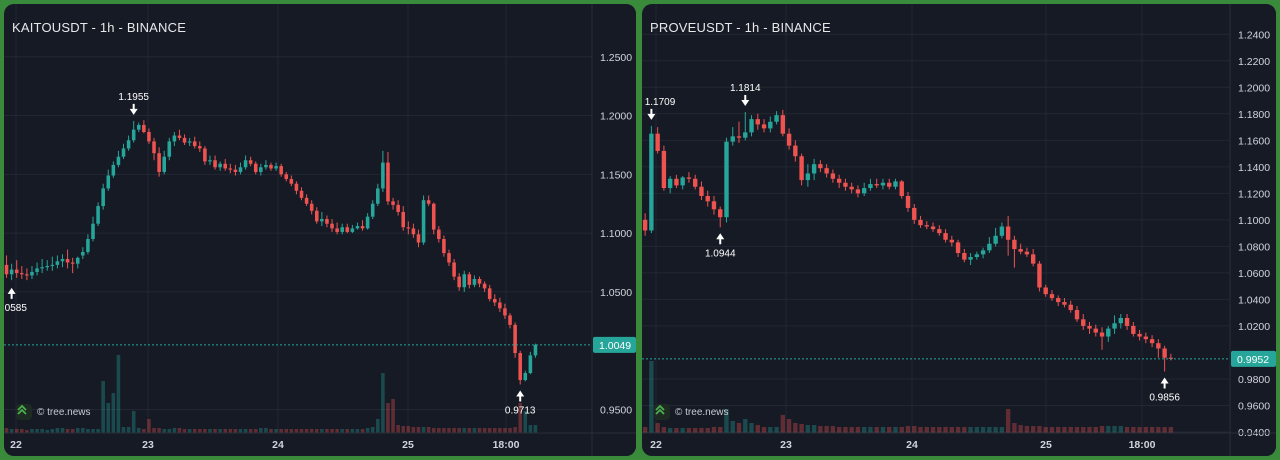  What do you see at coordinates (133, 109) in the screenshot?
I see `annotation-arrow-down` at bounding box center [133, 109].